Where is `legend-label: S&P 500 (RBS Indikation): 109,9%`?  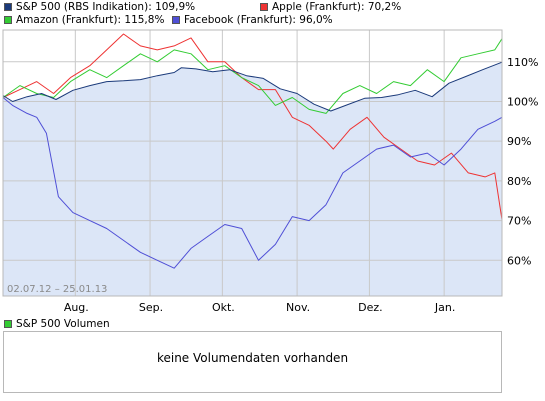
legend-label: S&P 500 (RBS Indikation): 109,9% is located at coordinates (106, 7).